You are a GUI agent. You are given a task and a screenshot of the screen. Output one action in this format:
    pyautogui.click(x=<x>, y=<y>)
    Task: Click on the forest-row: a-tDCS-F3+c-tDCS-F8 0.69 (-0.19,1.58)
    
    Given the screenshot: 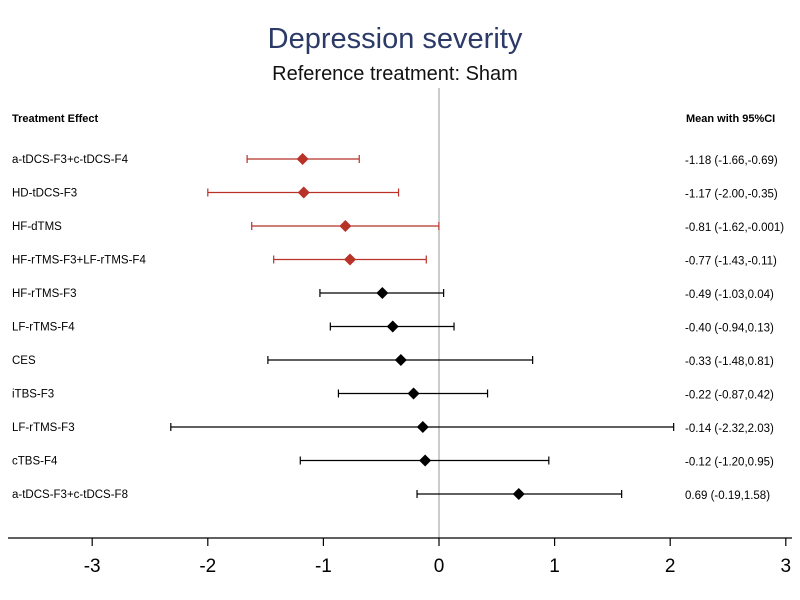 What is the action you would take?
    pyautogui.click(x=391, y=495)
    